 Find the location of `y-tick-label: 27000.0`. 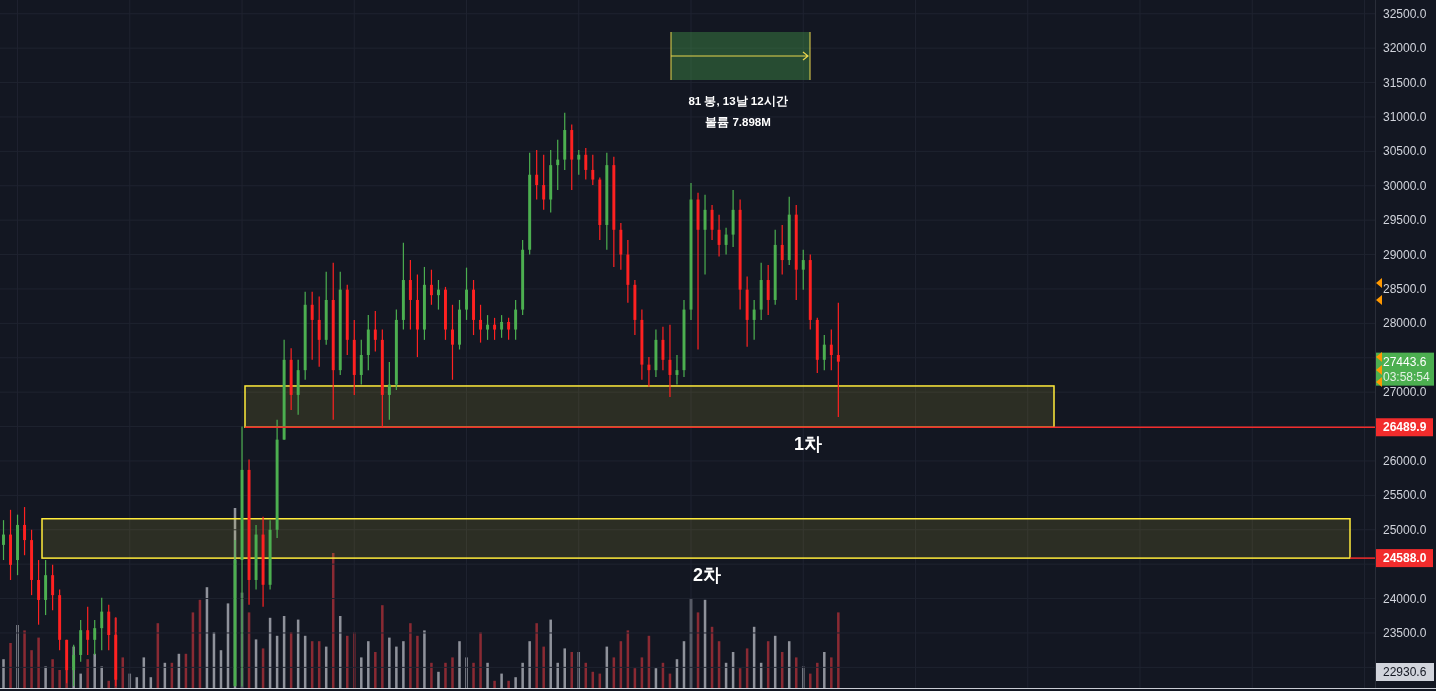

y-tick-label: 27000.0 is located at coordinates (1405, 392).